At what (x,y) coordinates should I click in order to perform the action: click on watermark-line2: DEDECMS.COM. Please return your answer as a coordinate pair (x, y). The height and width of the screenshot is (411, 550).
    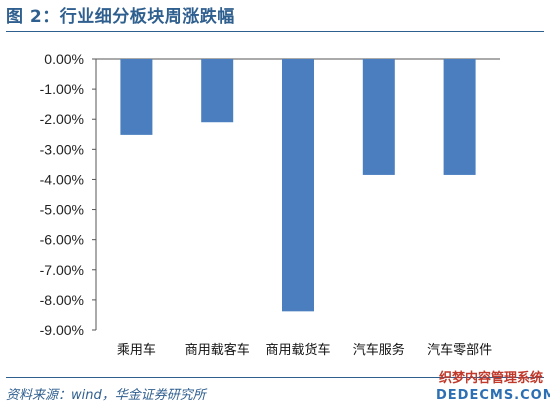
    Looking at the image, I should click on (493, 395).